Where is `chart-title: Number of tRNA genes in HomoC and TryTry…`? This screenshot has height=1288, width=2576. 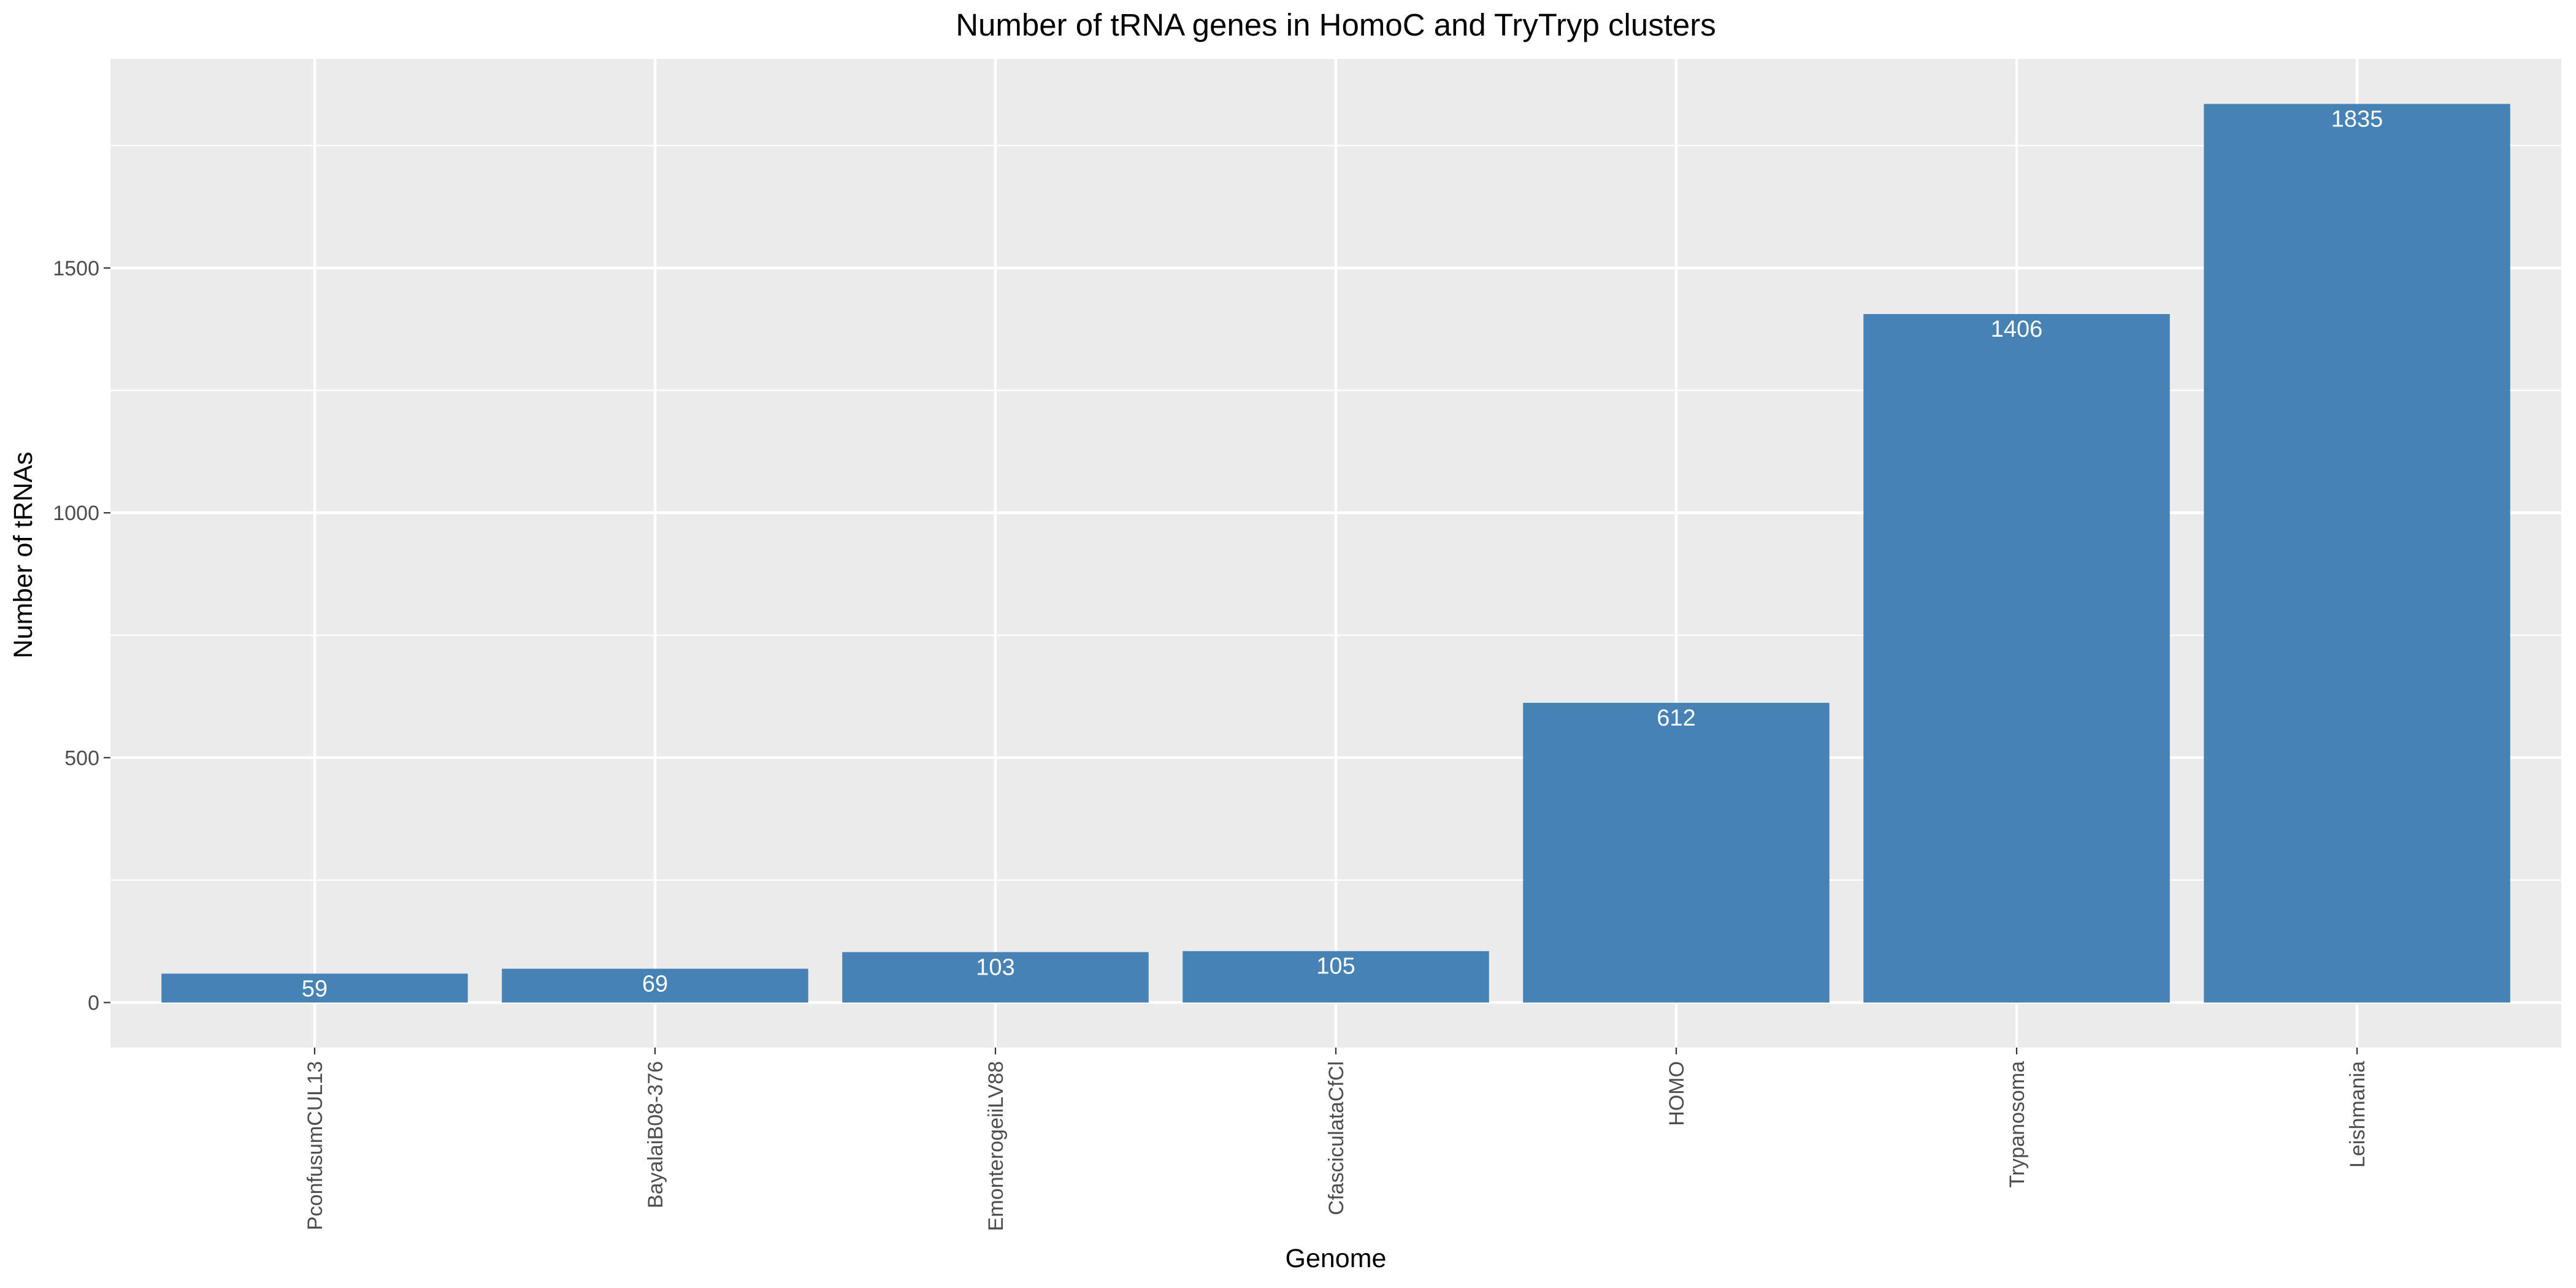
chart-title: Number of tRNA genes in HomoC and TryTry… is located at coordinates (1336, 24).